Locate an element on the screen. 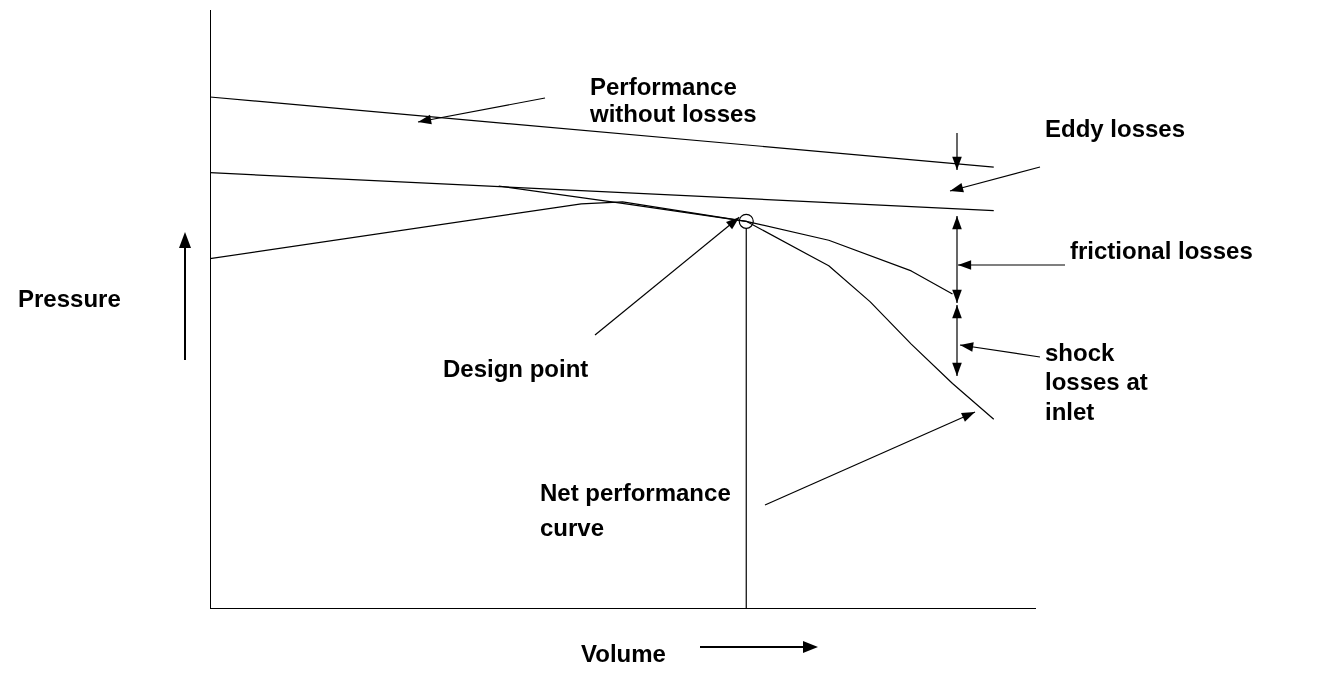 Image resolution: width=1325 pixels, height=698 pixels. y-axis-title: Pressure is located at coordinates (69, 299).